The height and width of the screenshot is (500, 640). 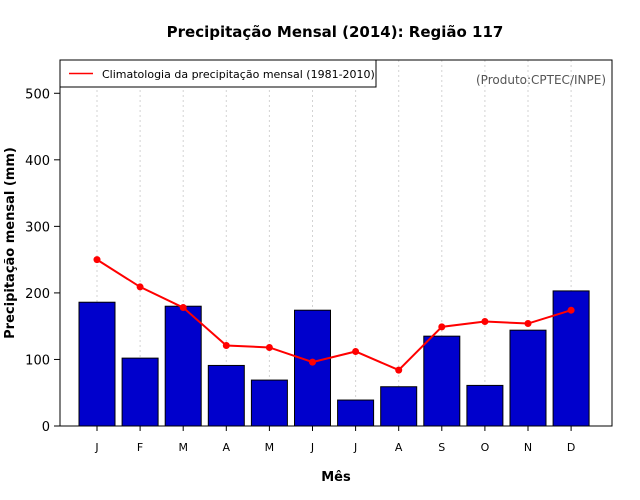 I want to click on y-tick-label: 300, so click(x=37, y=227).